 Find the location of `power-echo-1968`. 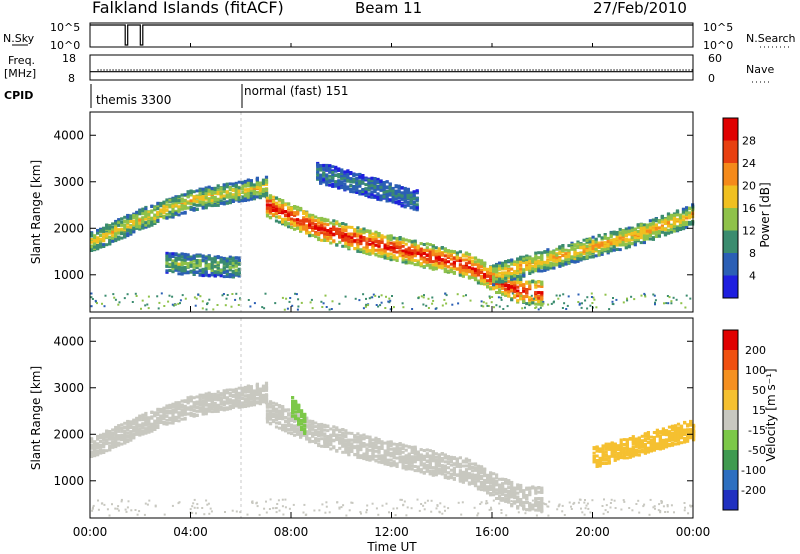

power-echo-1968 is located at coordinates (512, 287).